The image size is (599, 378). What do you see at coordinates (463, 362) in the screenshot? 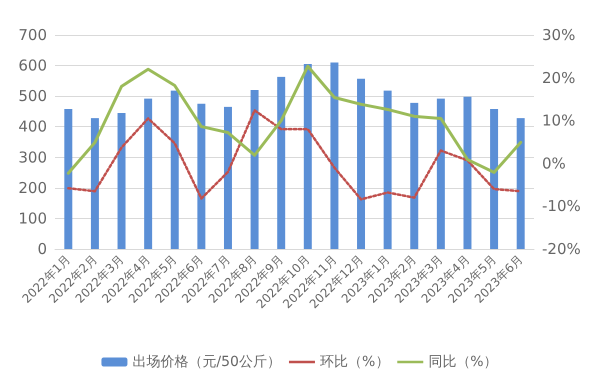
I see `legend-label: 同比（%）` at bounding box center [463, 362].